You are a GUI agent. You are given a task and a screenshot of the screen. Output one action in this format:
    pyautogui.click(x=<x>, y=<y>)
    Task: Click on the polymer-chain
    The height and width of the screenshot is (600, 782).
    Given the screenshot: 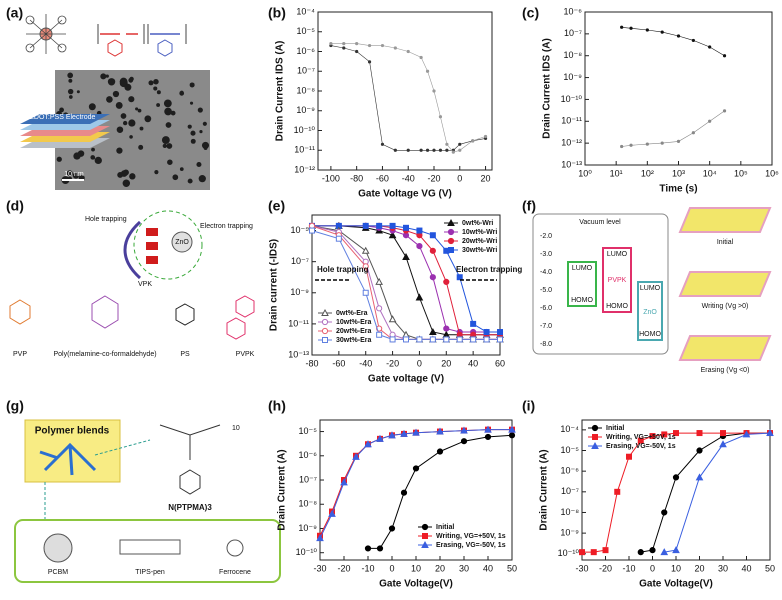 What is the action you would take?
    pyautogui.click(x=132, y=250)
    